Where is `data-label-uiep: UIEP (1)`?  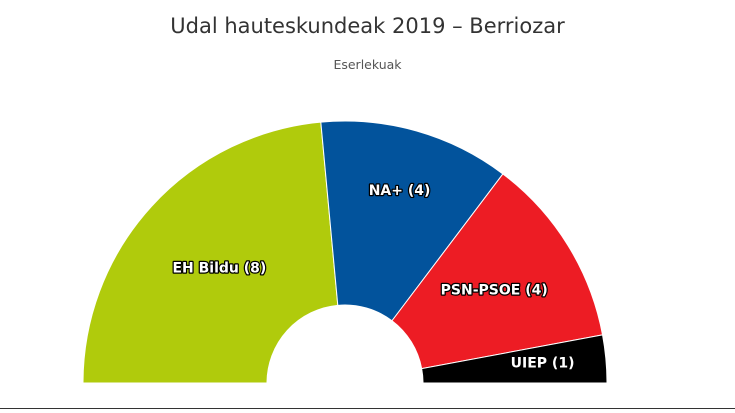
data-label-uiep: UIEP (1) is located at coordinates (543, 364).